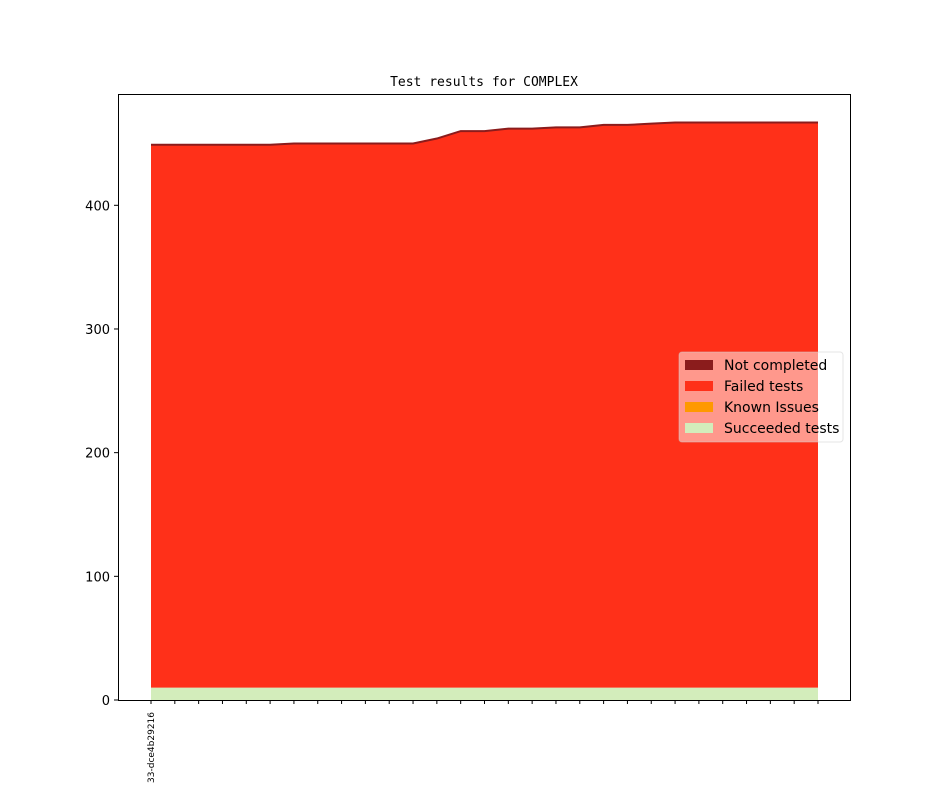 This screenshot has width=944, height=792. What do you see at coordinates (97, 577) in the screenshot?
I see `y-tick-label: 100` at bounding box center [97, 577].